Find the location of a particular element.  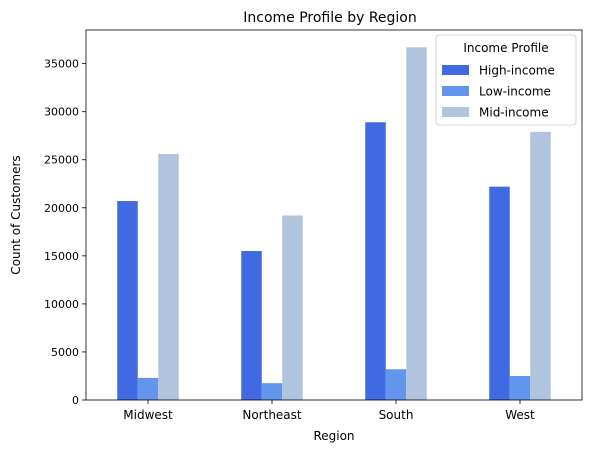

legend-label: Low-income is located at coordinates (515, 92).